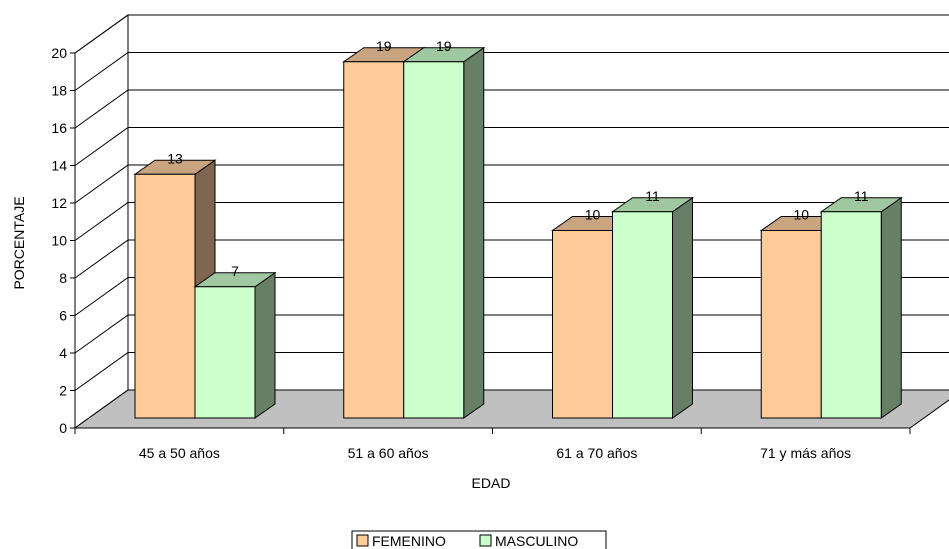 This screenshot has height=549, width=949. What do you see at coordinates (19, 242) in the screenshot?
I see `y-axis-title: PORCENTAJE` at bounding box center [19, 242].